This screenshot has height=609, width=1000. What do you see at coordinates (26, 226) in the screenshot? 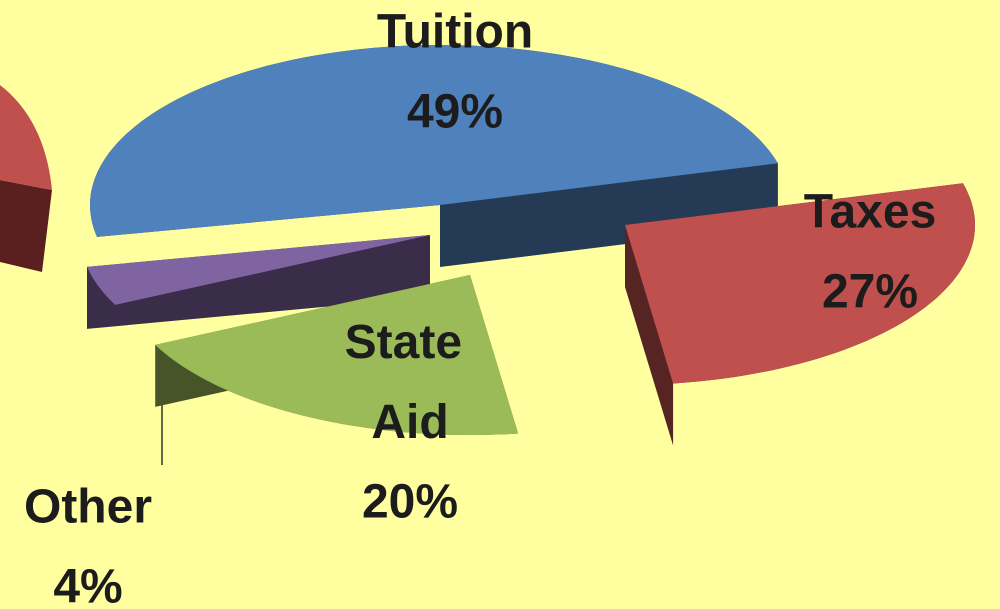
I see `neighbor-side` at bounding box center [26, 226].